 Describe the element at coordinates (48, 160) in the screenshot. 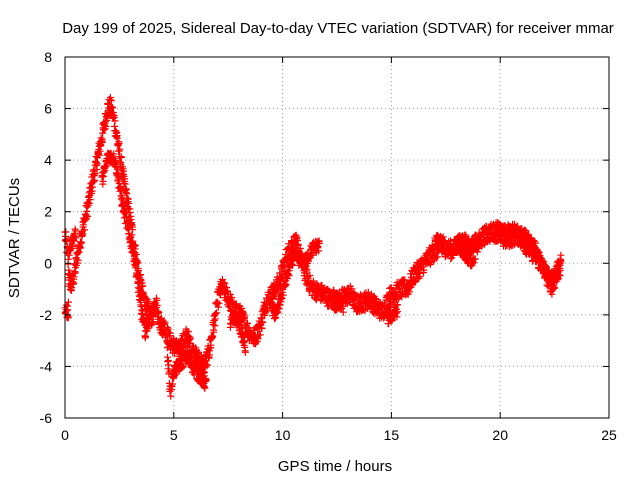

I see `y-tick-label: 4` at that location.